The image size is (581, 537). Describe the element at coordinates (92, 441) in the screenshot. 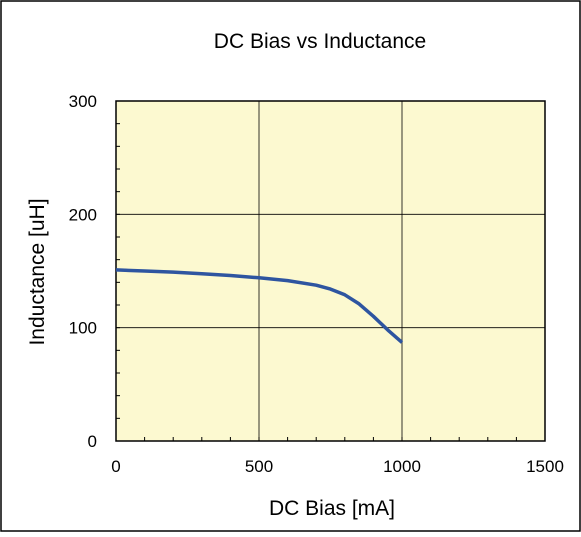

I see `y-tick-label: 0` at that location.